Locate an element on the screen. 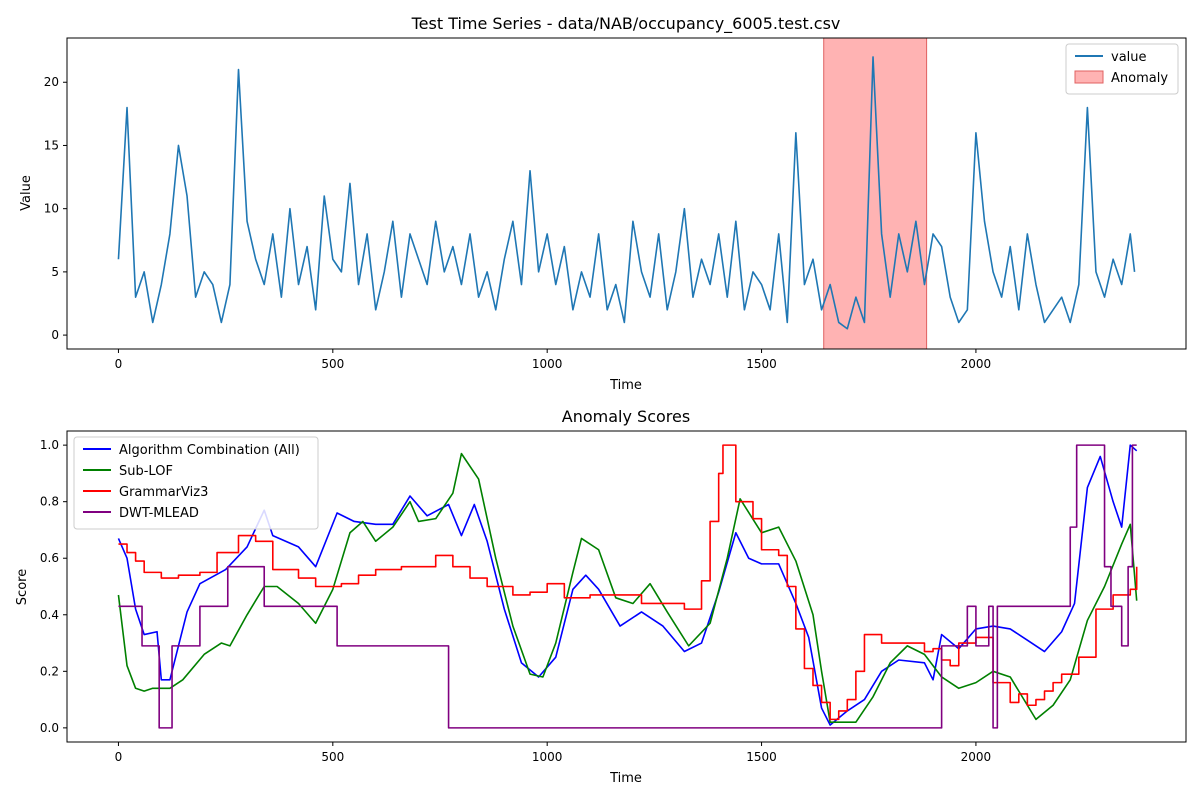 This screenshot has width=1200, height=800. legend-label-3: DWT-MLEAD is located at coordinates (159, 513).